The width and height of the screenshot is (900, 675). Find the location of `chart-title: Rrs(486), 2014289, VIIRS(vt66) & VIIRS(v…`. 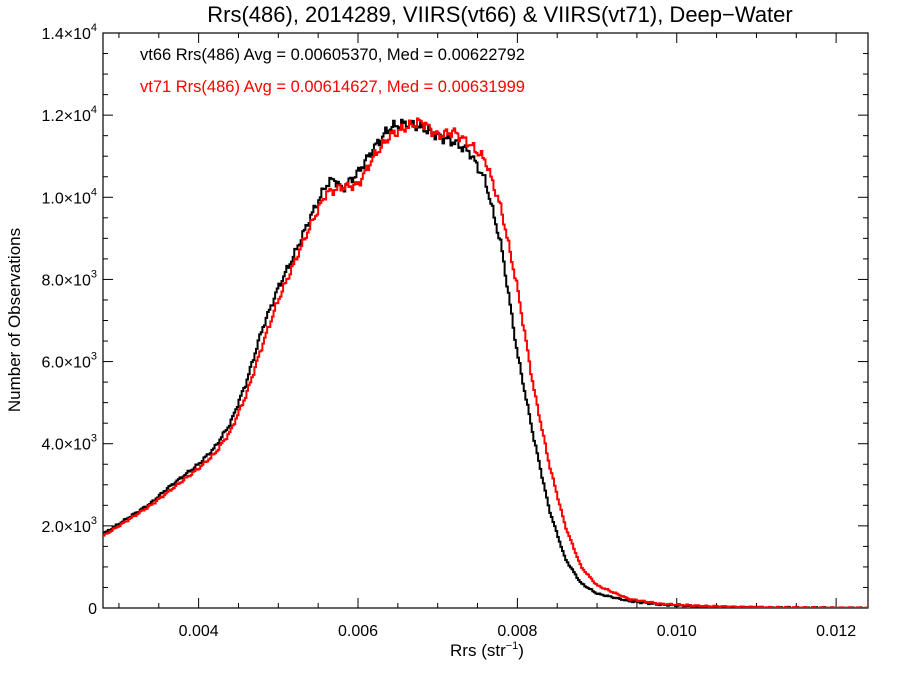

chart-title: Rrs(486), 2014289, VIIRS(vt66) & VIIRS(v… is located at coordinates (499, 14).